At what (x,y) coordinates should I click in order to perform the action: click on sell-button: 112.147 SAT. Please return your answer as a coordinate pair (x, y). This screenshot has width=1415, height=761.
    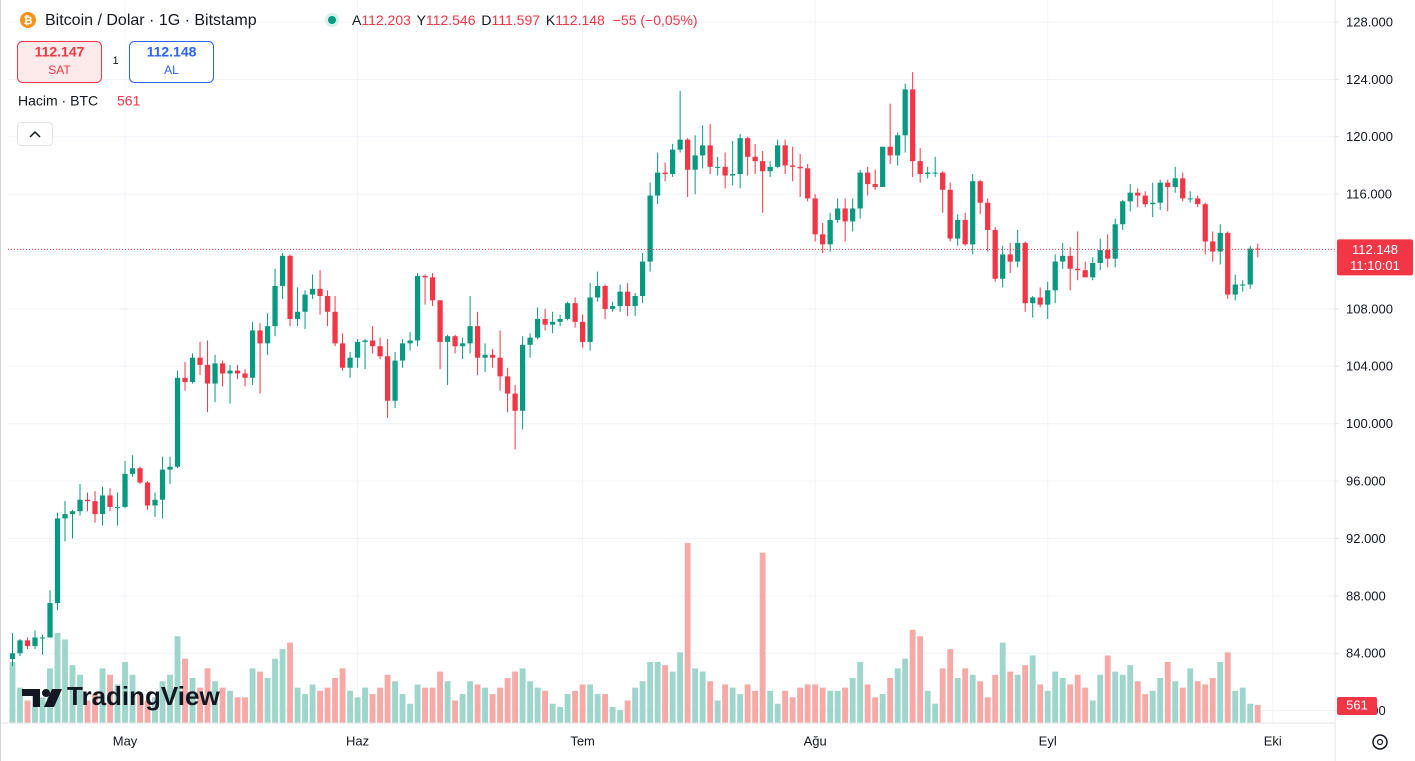
    Looking at the image, I should click on (59, 62).